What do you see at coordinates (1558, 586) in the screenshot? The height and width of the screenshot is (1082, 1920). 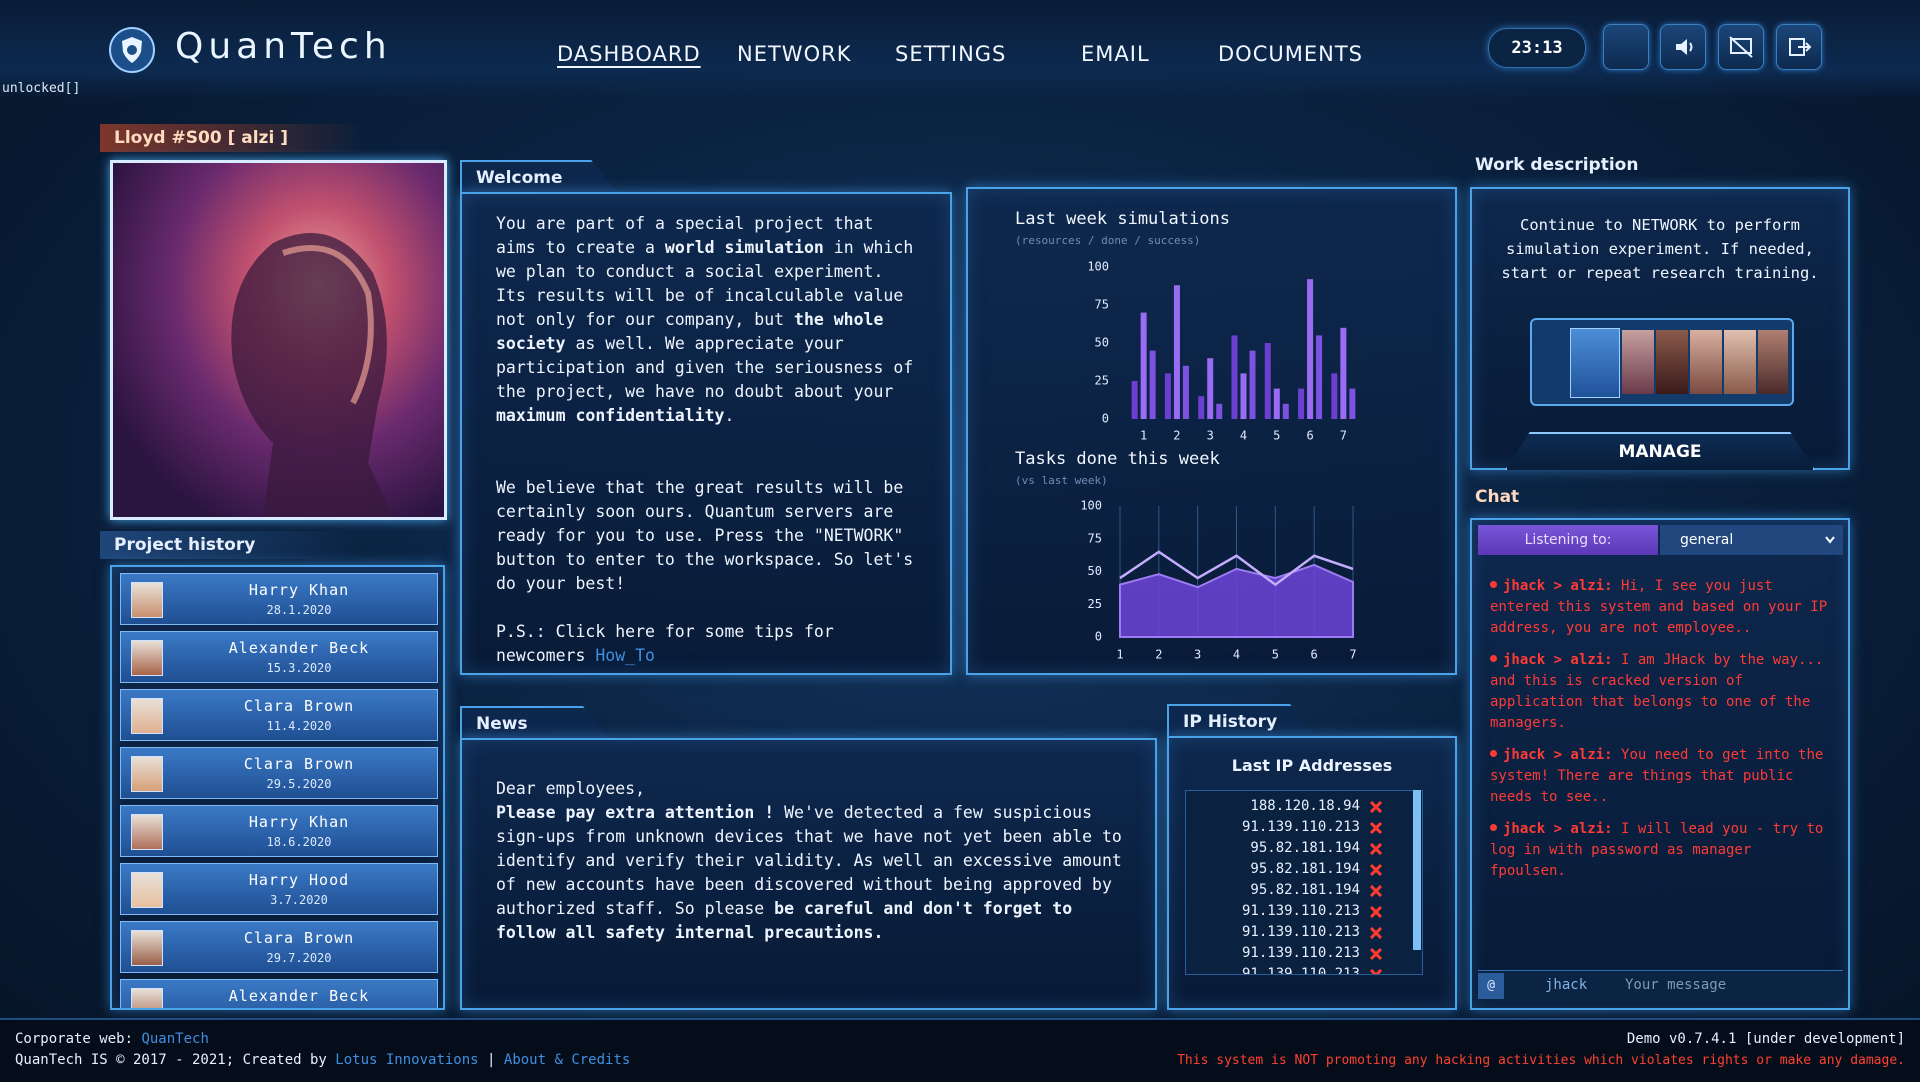 I see `sender: jhack > alzi:` at bounding box center [1558, 586].